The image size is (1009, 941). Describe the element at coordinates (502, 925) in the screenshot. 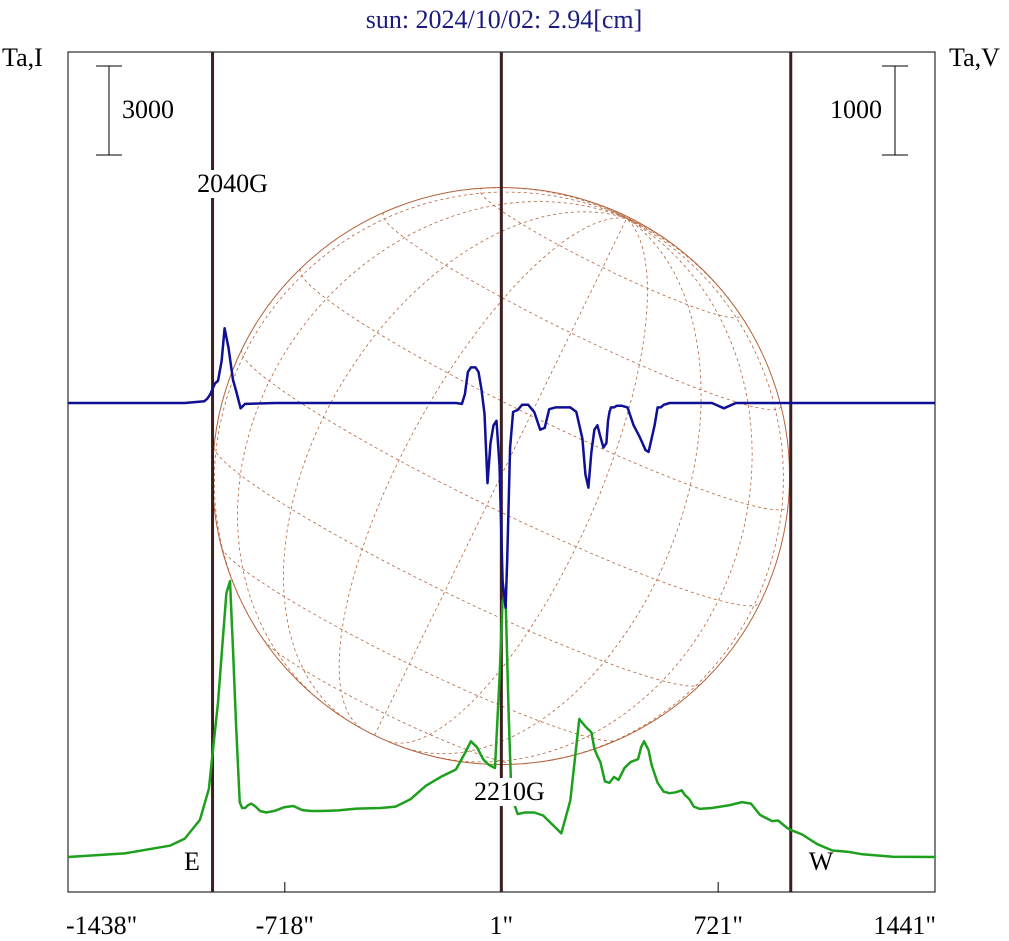

I see `x-tick-label: 1"` at that location.